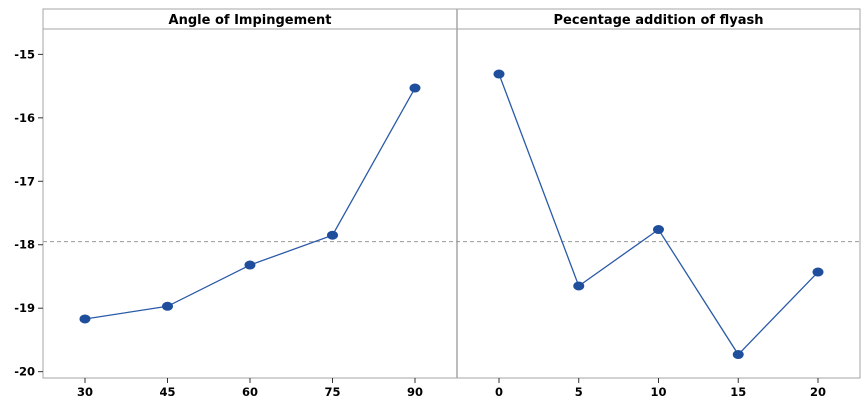 Image resolution: width=868 pixels, height=403 pixels. Describe the element at coordinates (24, 54) in the screenshot. I see `y-tick-label: -15` at that location.